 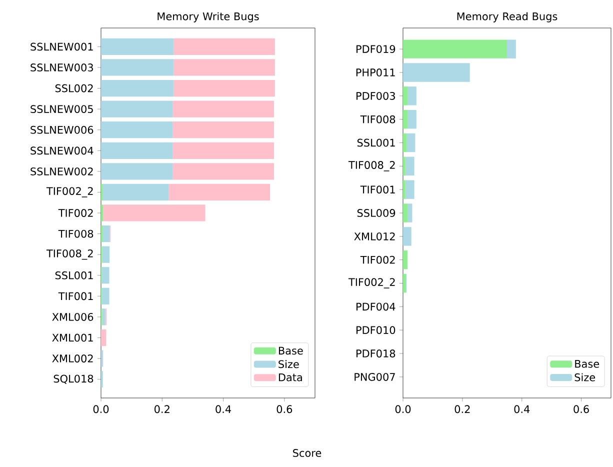 I want to click on y-tick-label: XML006, so click(x=73, y=316).